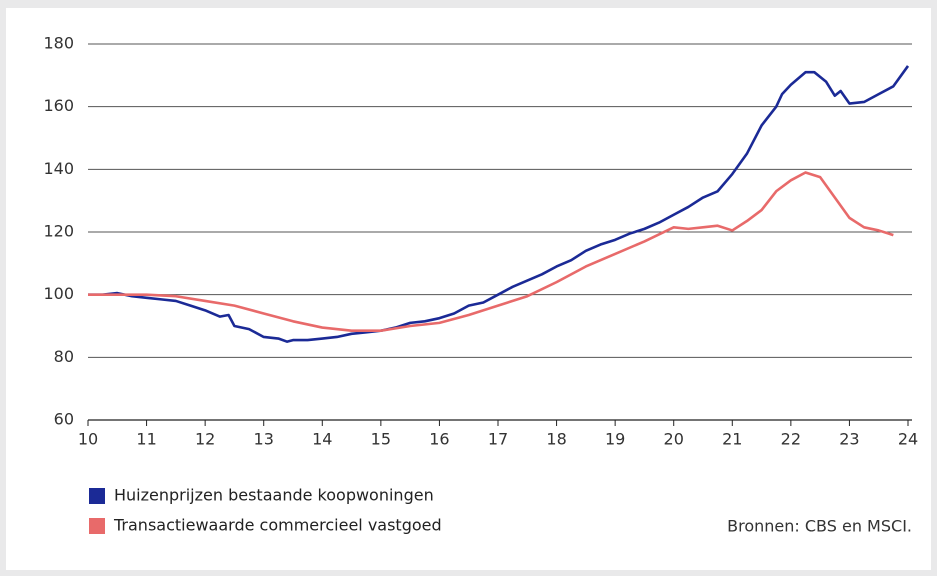 This screenshot has width=937, height=576. What do you see at coordinates (58, 293) in the screenshot?
I see `y-tick-label: 100` at bounding box center [58, 293].